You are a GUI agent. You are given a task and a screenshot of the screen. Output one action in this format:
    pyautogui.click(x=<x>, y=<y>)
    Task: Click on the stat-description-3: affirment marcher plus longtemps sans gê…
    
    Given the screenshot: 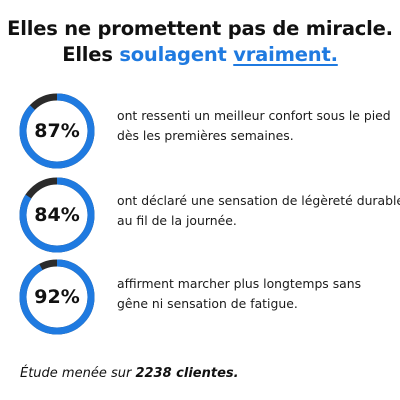 What is the action you would take?
    pyautogui.click(x=255, y=294)
    